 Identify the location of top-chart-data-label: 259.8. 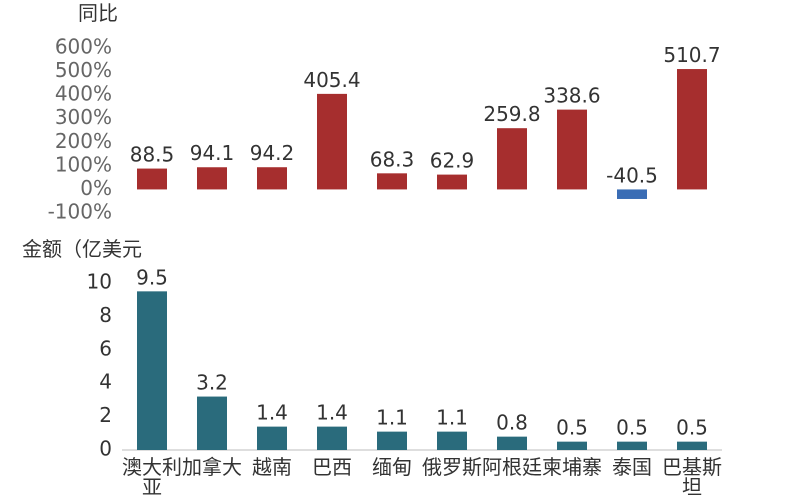
(511, 114).